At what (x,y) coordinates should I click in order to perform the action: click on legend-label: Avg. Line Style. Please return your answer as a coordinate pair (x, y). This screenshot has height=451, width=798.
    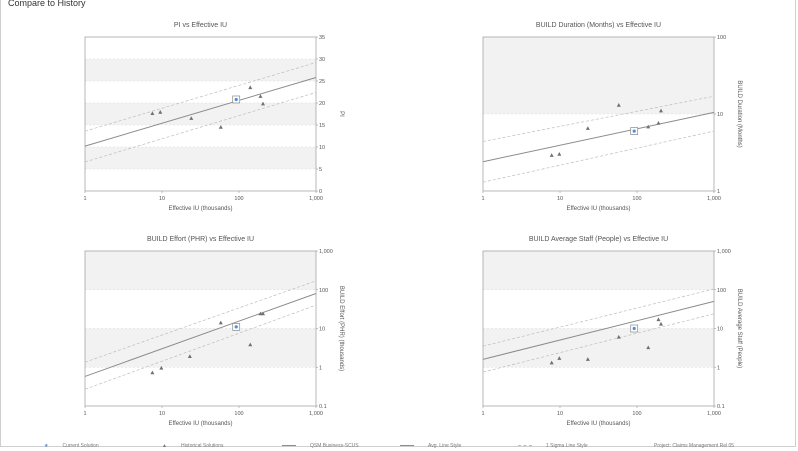
    Looking at the image, I should click on (445, 446).